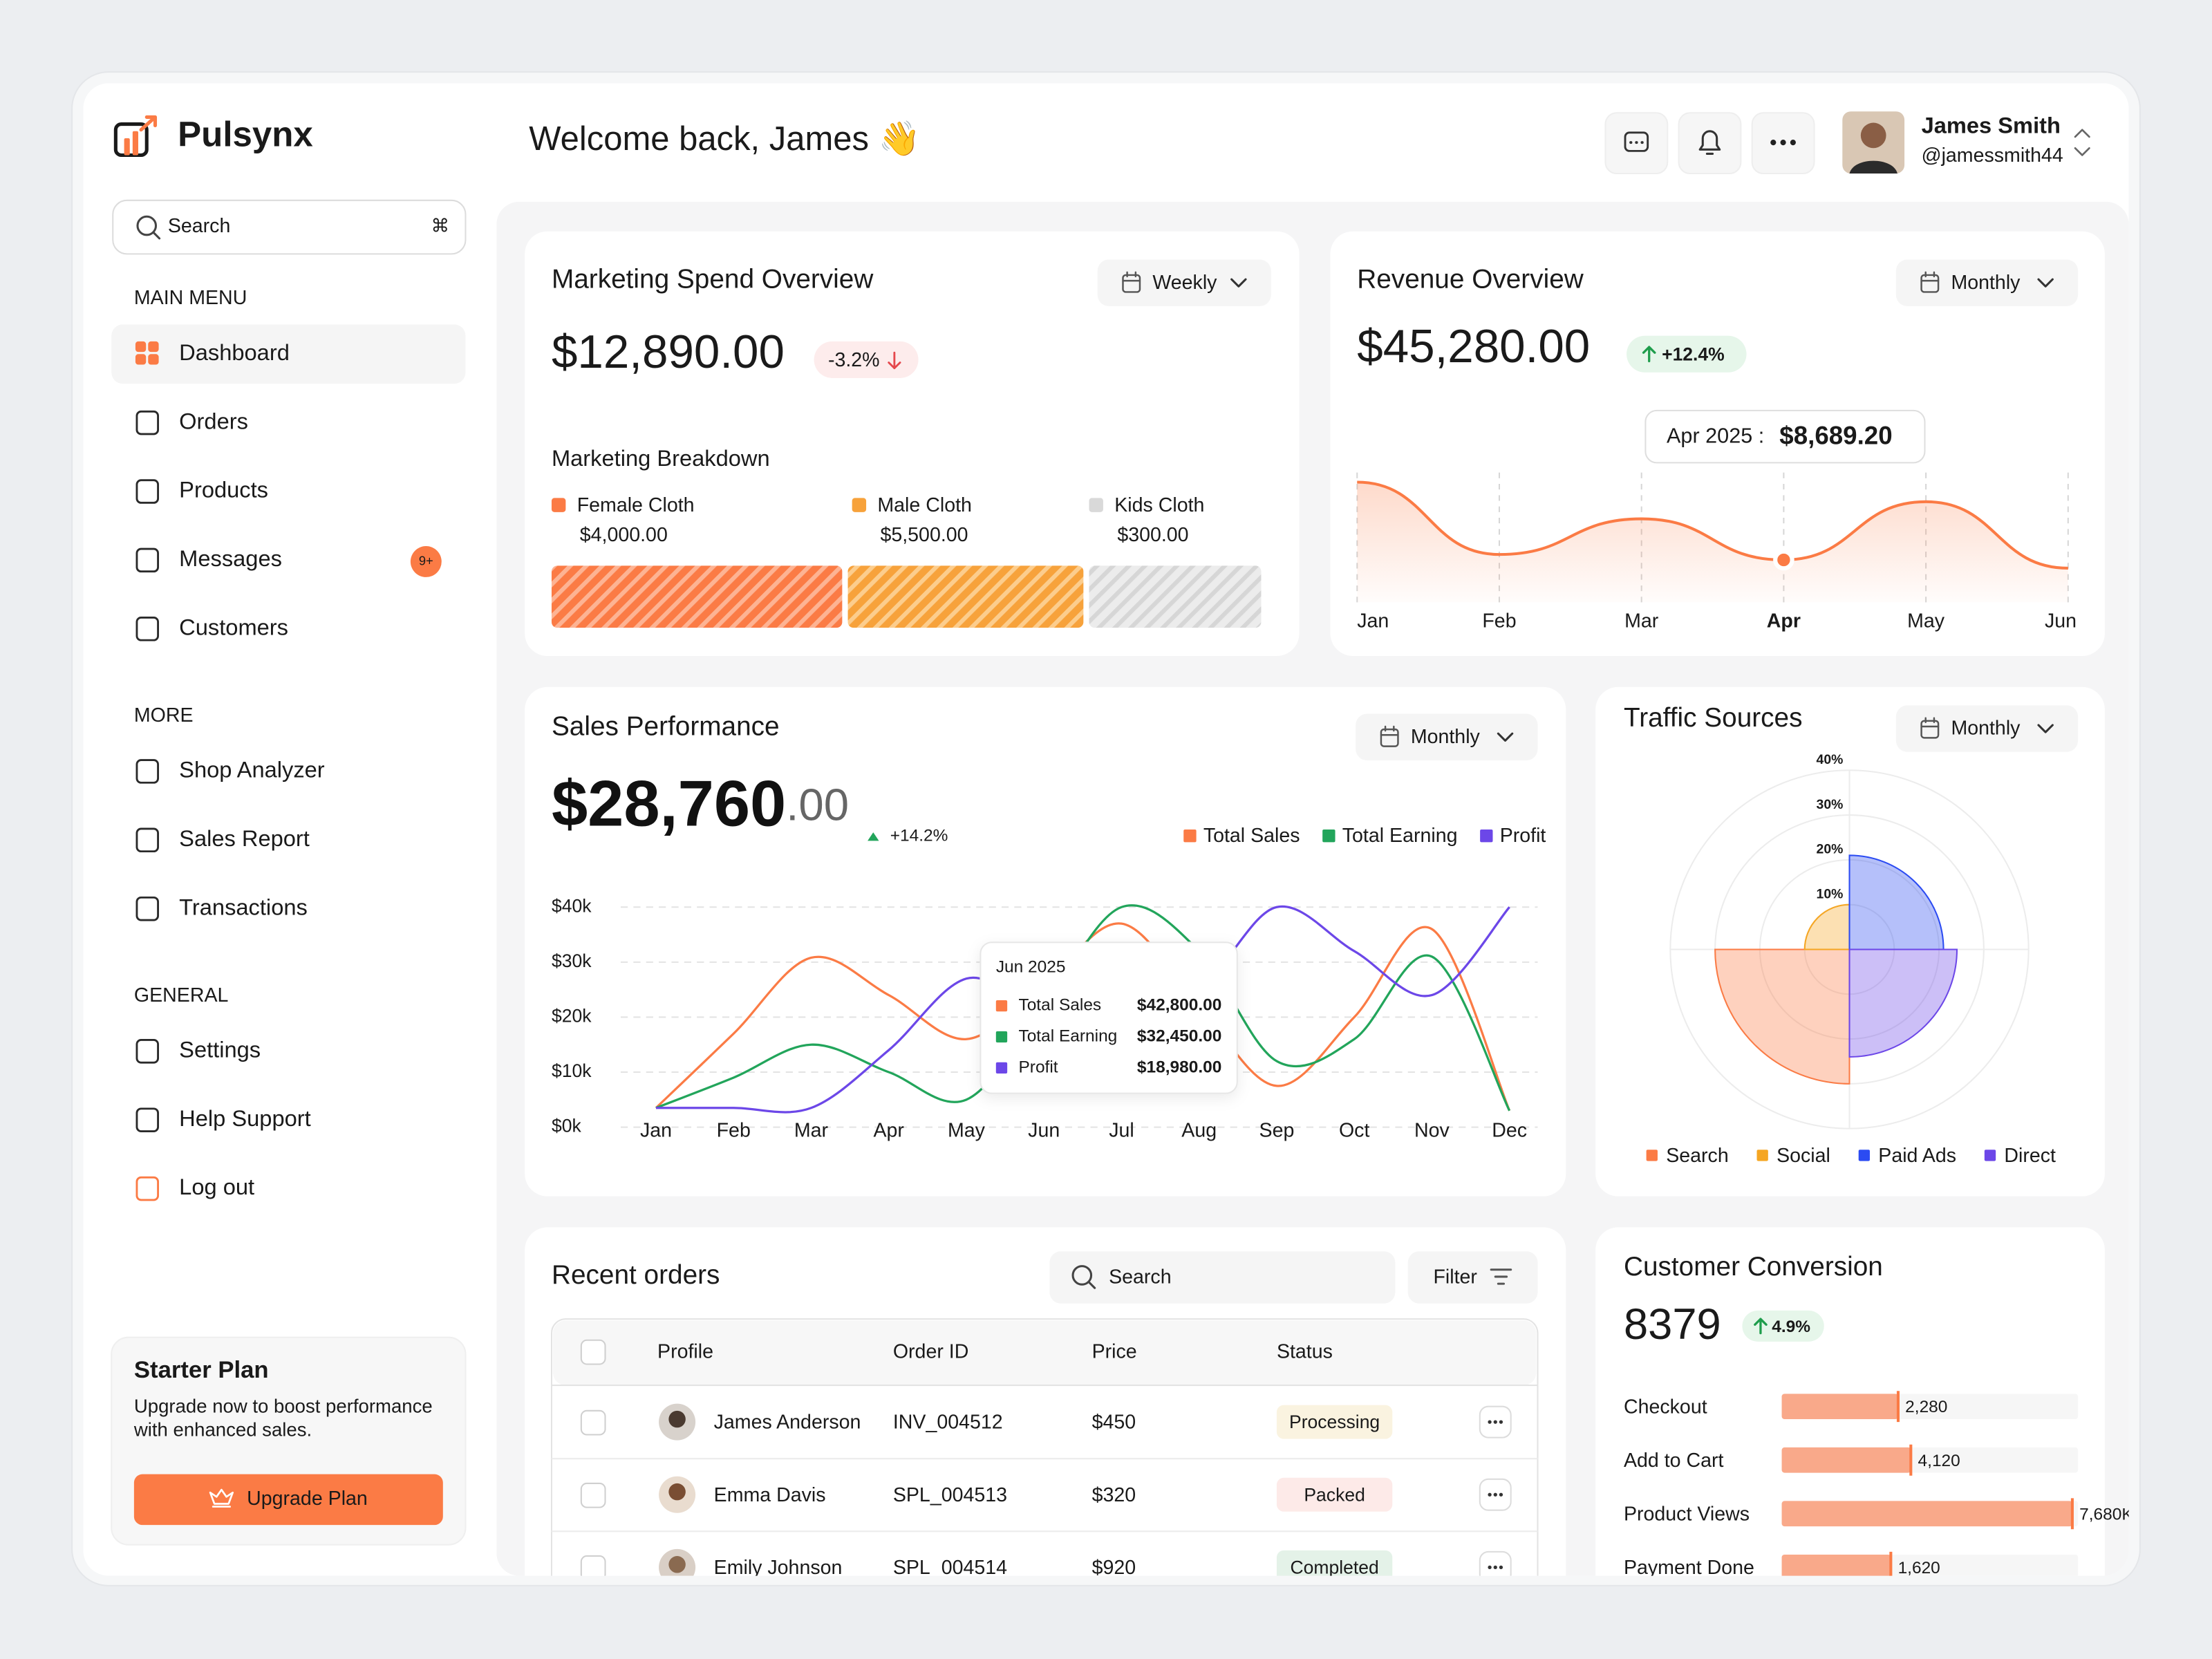  What do you see at coordinates (1400, 836) in the screenshot?
I see `legend-label: Total Earning` at bounding box center [1400, 836].